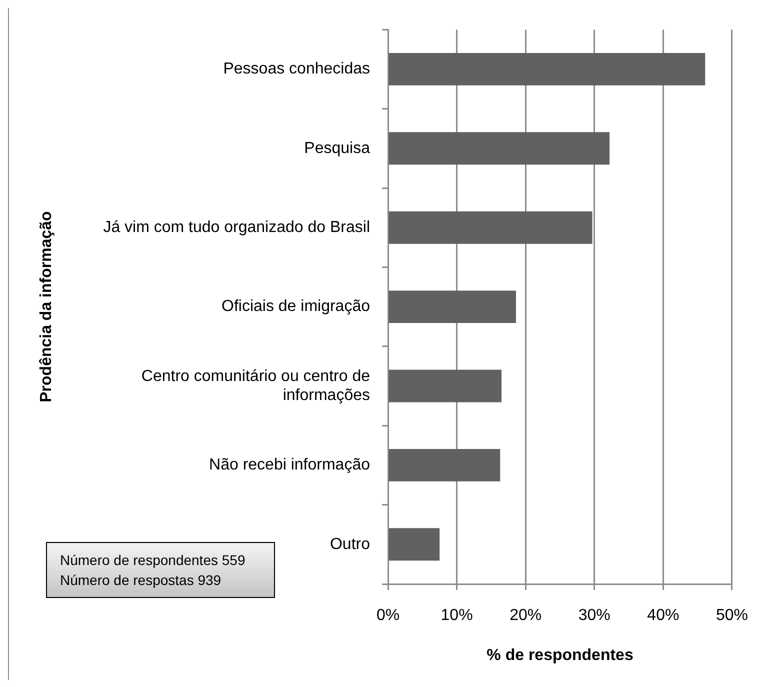  What do you see at coordinates (388, 615) in the screenshot?
I see `x-tick-label: 0%` at bounding box center [388, 615].